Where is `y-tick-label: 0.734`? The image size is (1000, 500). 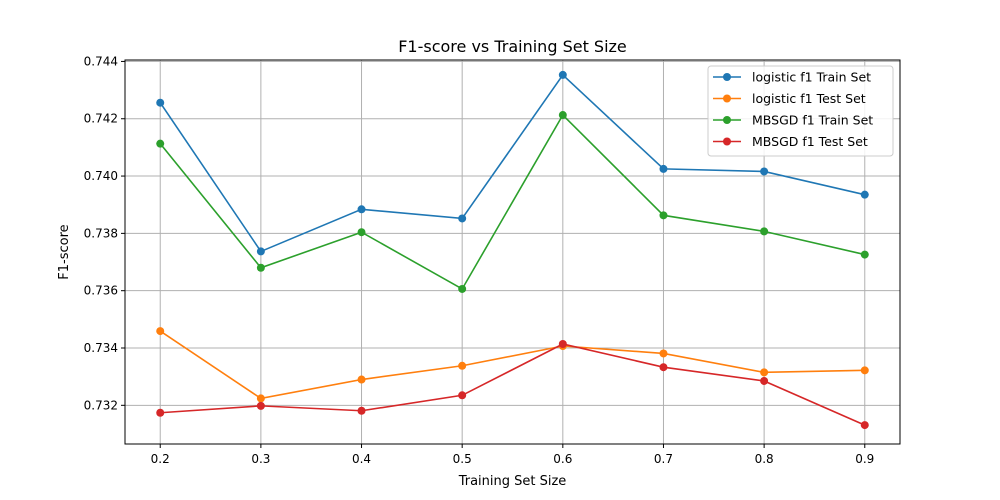
y-tick-label: 0.734 is located at coordinates (101, 348).